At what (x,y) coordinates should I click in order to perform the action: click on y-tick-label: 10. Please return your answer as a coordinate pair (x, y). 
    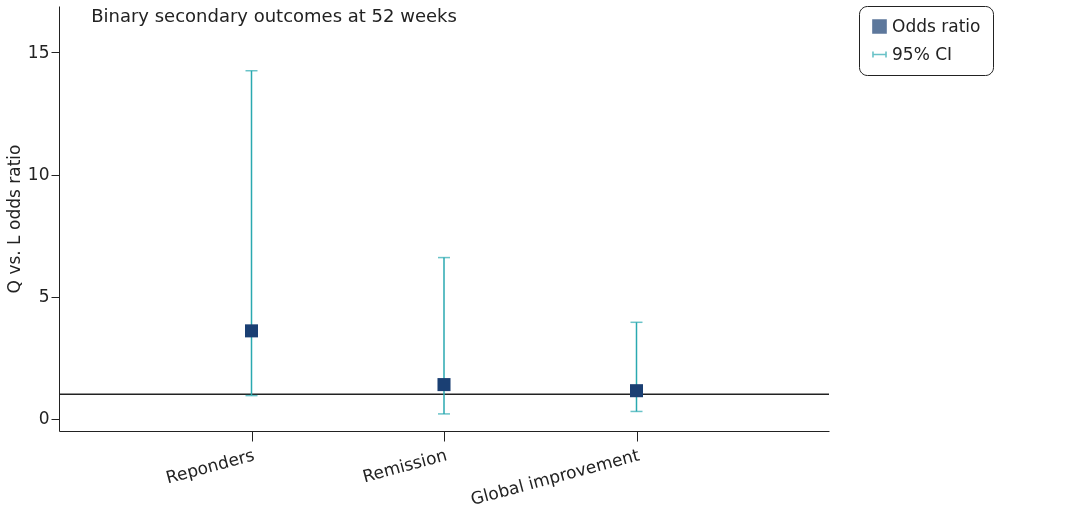
    Looking at the image, I should click on (38, 174).